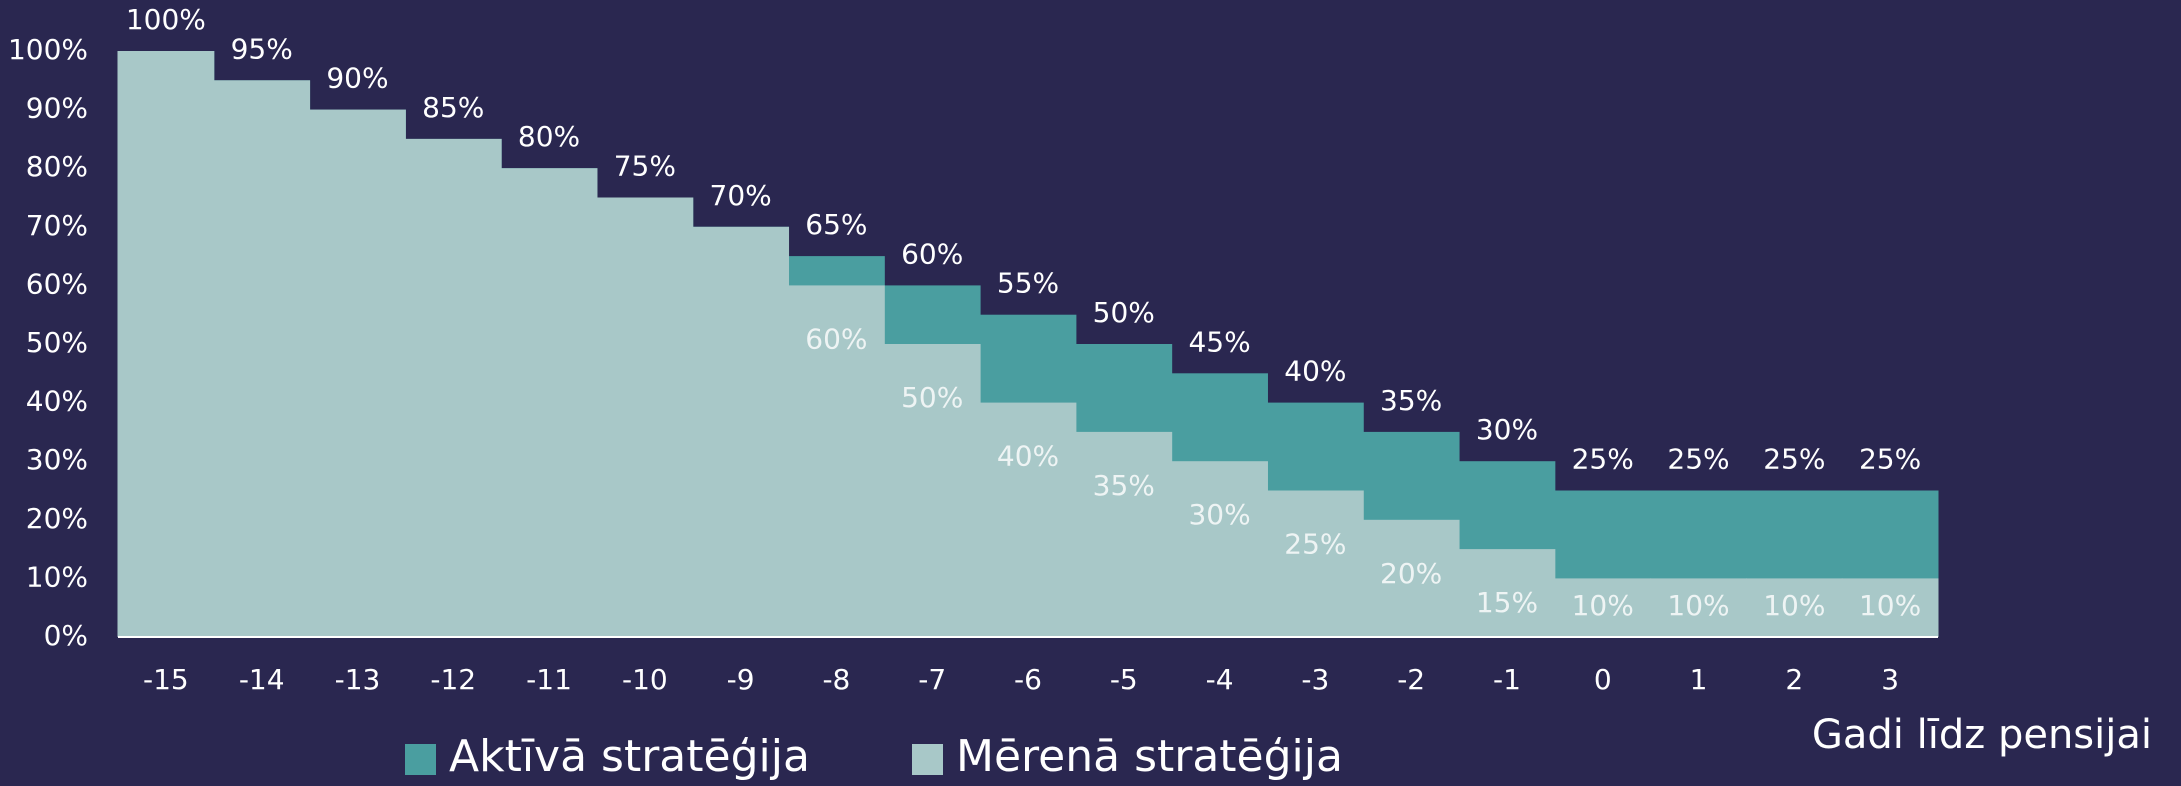 This screenshot has height=786, width=2181. Describe the element at coordinates (166, 679) in the screenshot. I see `x-tick-label: -15` at that location.